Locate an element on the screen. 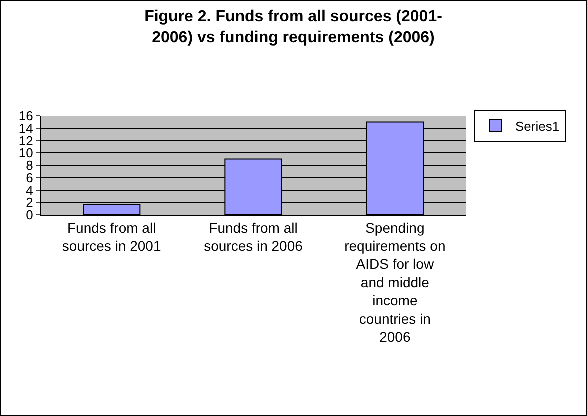 This screenshot has width=587, height=416. legend-label: Series1 is located at coordinates (538, 126).